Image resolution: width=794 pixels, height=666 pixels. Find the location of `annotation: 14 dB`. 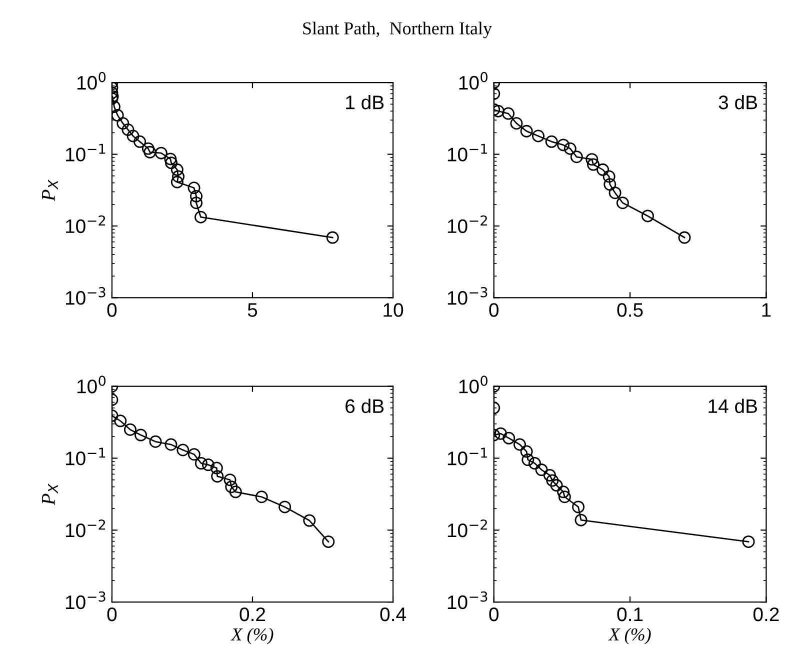

annotation: 14 dB is located at coordinates (733, 406).